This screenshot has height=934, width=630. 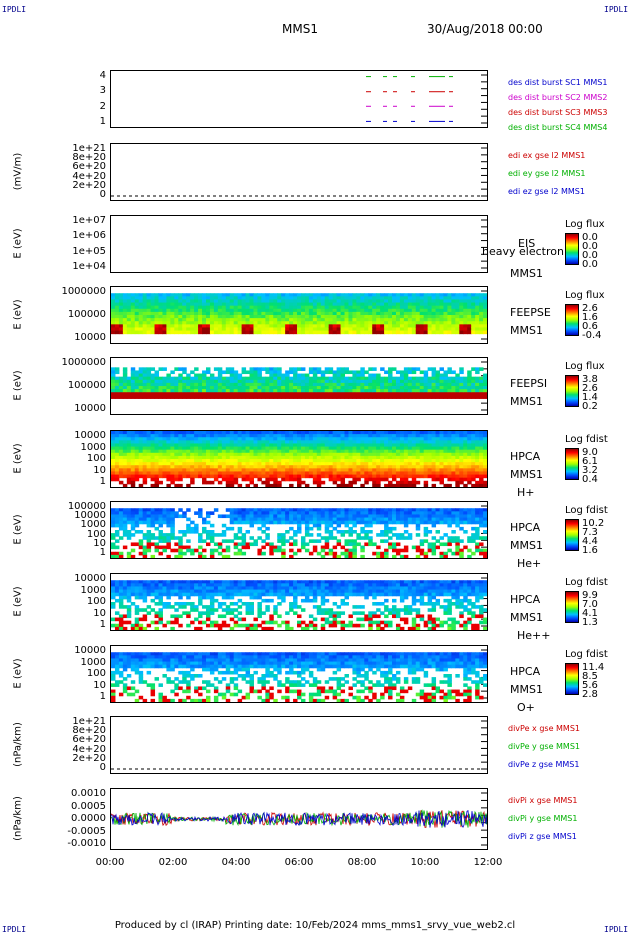 What do you see at coordinates (102, 106) in the screenshot?
I see `panel-0-tick: 2` at bounding box center [102, 106].